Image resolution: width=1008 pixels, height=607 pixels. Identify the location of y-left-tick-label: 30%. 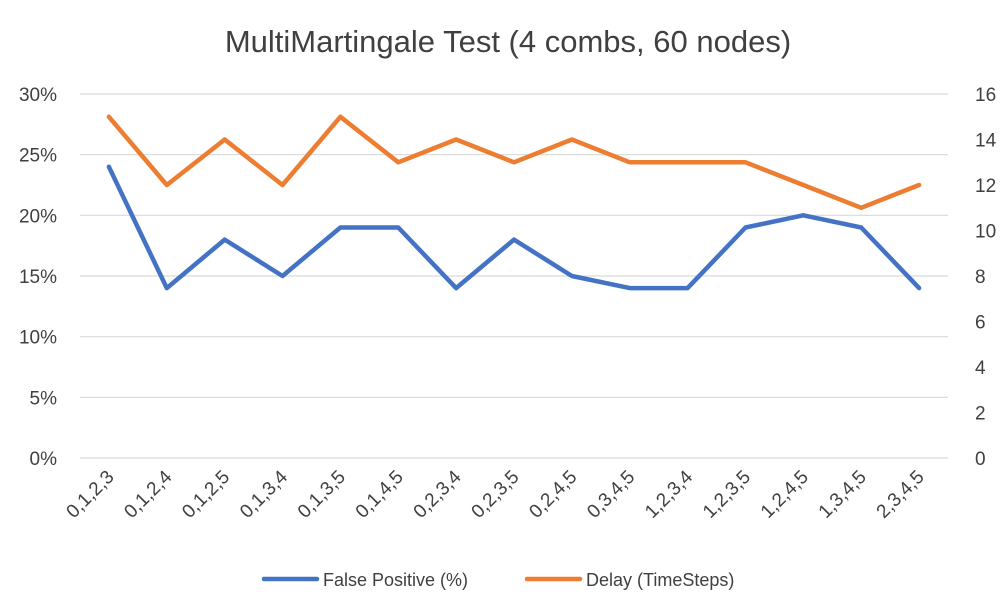
(38, 95).